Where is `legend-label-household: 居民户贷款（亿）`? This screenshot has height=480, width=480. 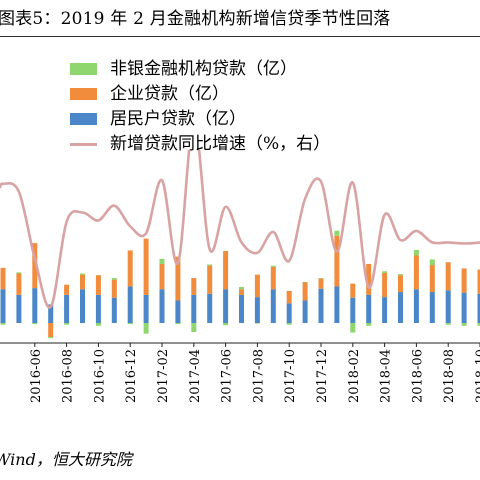
legend-label-household: 居民户贷款（亿） is located at coordinates (178, 119).